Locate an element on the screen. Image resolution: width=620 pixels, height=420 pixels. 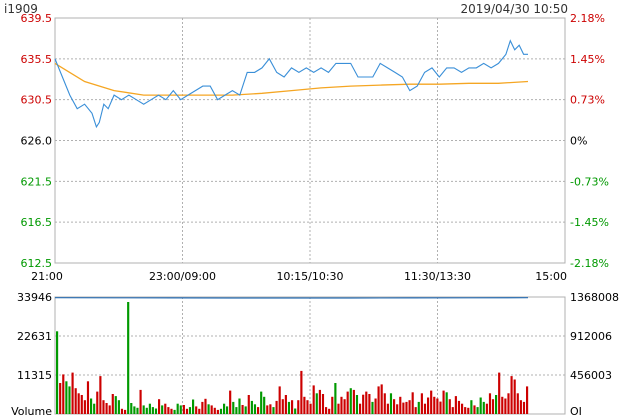
time-x-tick-label: 23:00/09:00 is located at coordinates (182, 276).